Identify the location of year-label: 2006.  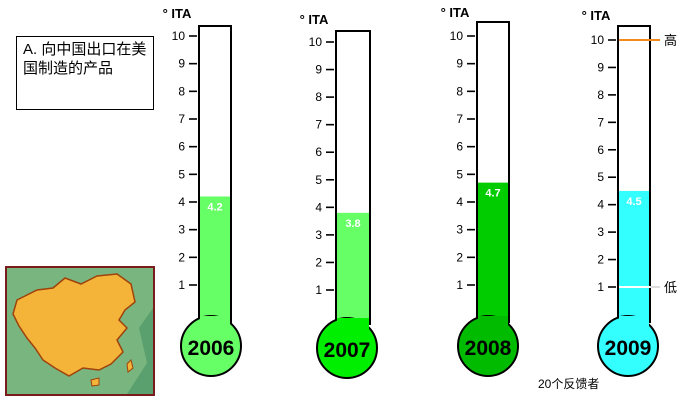
(211, 348).